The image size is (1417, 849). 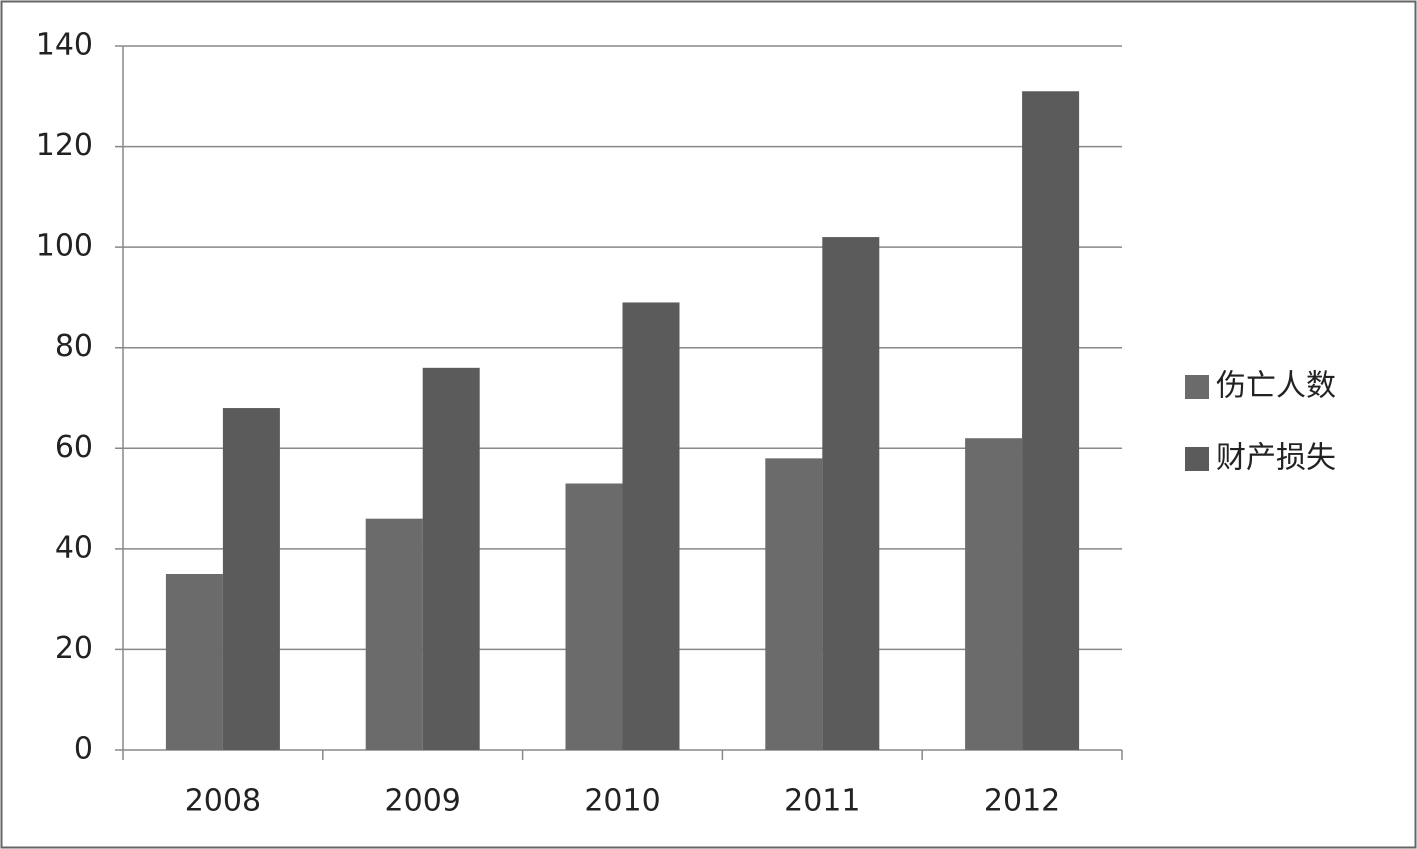 What do you see at coordinates (423, 801) in the screenshot?
I see `x-tick-label: 2009` at bounding box center [423, 801].